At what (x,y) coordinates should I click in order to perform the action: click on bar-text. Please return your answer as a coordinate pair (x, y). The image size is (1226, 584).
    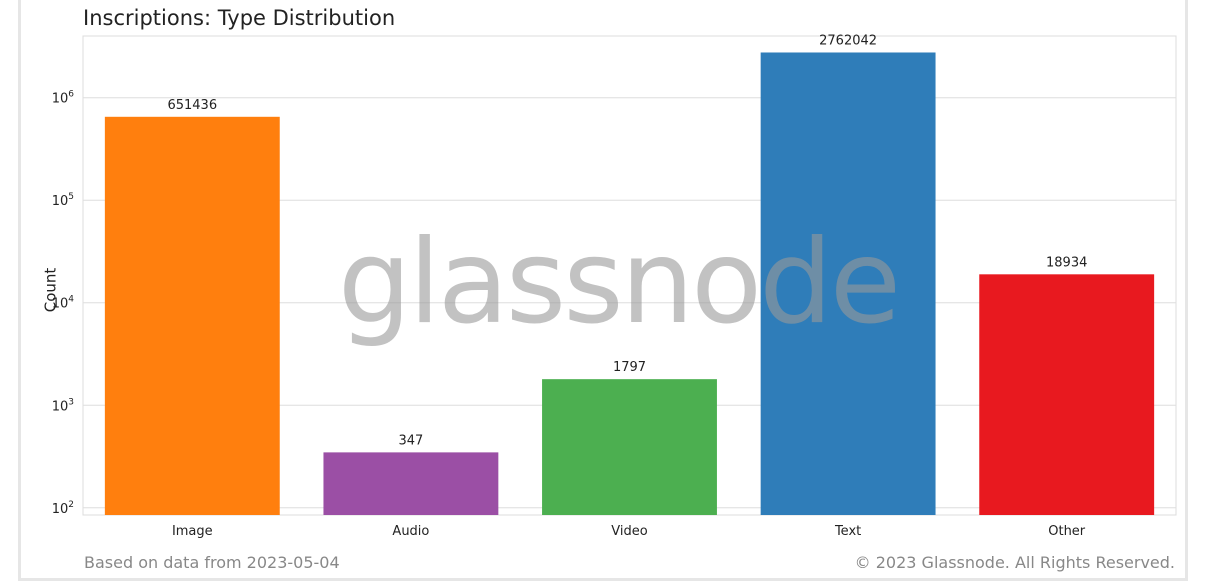
    Looking at the image, I should click on (848, 284).